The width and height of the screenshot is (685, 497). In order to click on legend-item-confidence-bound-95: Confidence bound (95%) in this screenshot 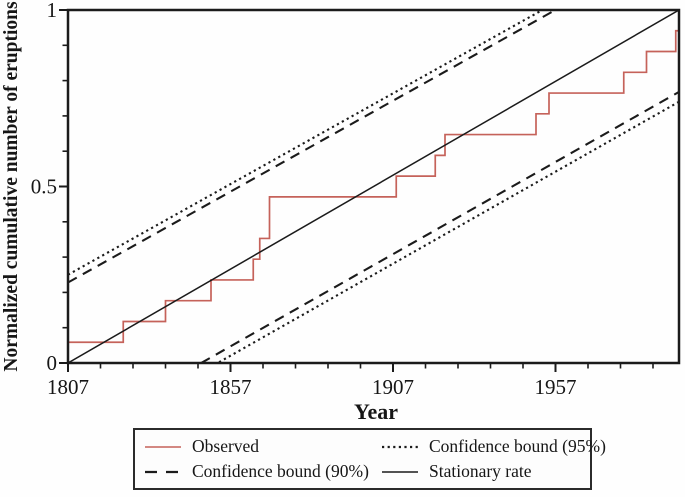, I will do `click(493, 446)`.